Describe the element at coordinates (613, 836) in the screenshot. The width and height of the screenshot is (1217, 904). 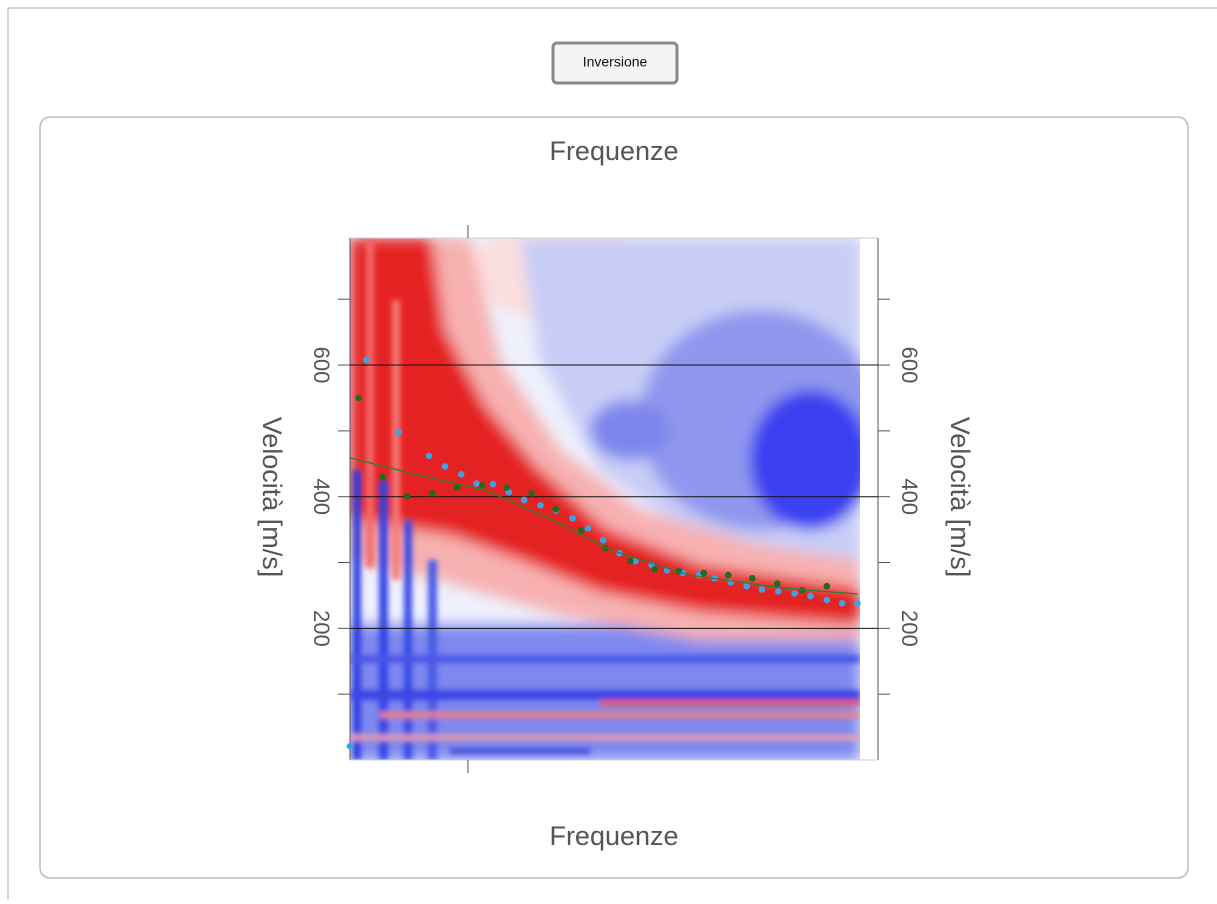
I see `x-axis-label: Frequenze` at that location.